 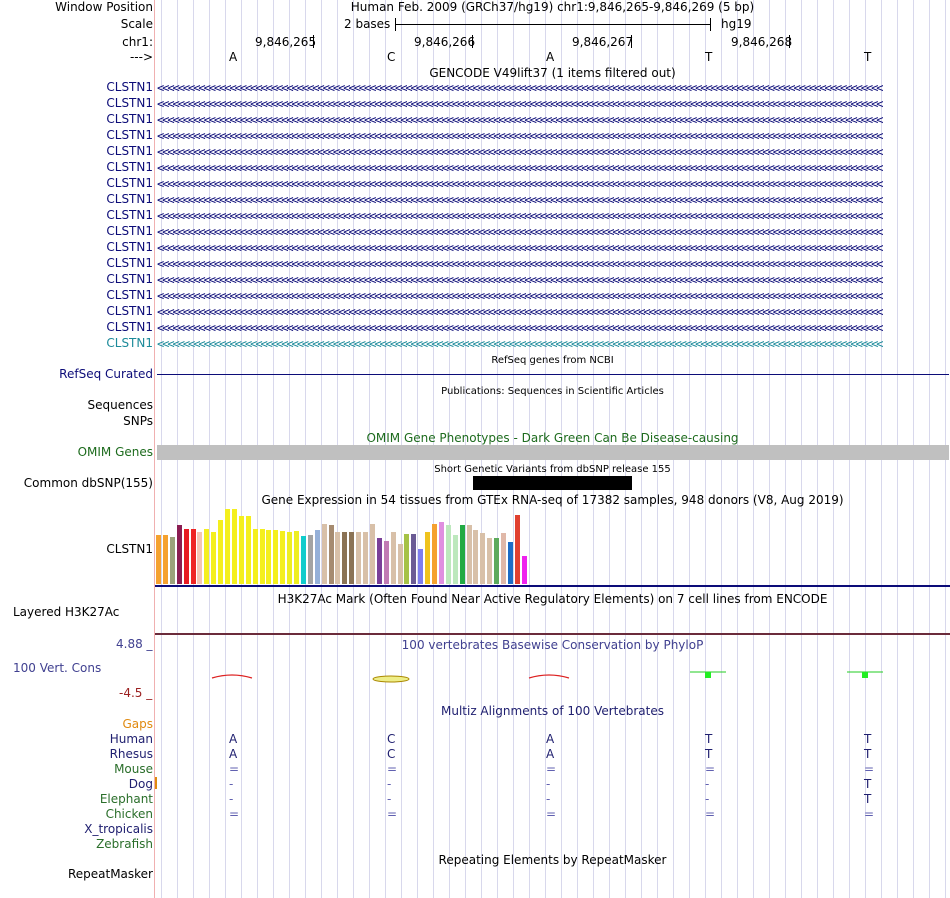 What do you see at coordinates (552, 73) in the screenshot?
I see `gencode-track-title: GENCODE V49lift37 (1 items filtered out)` at bounding box center [552, 73].